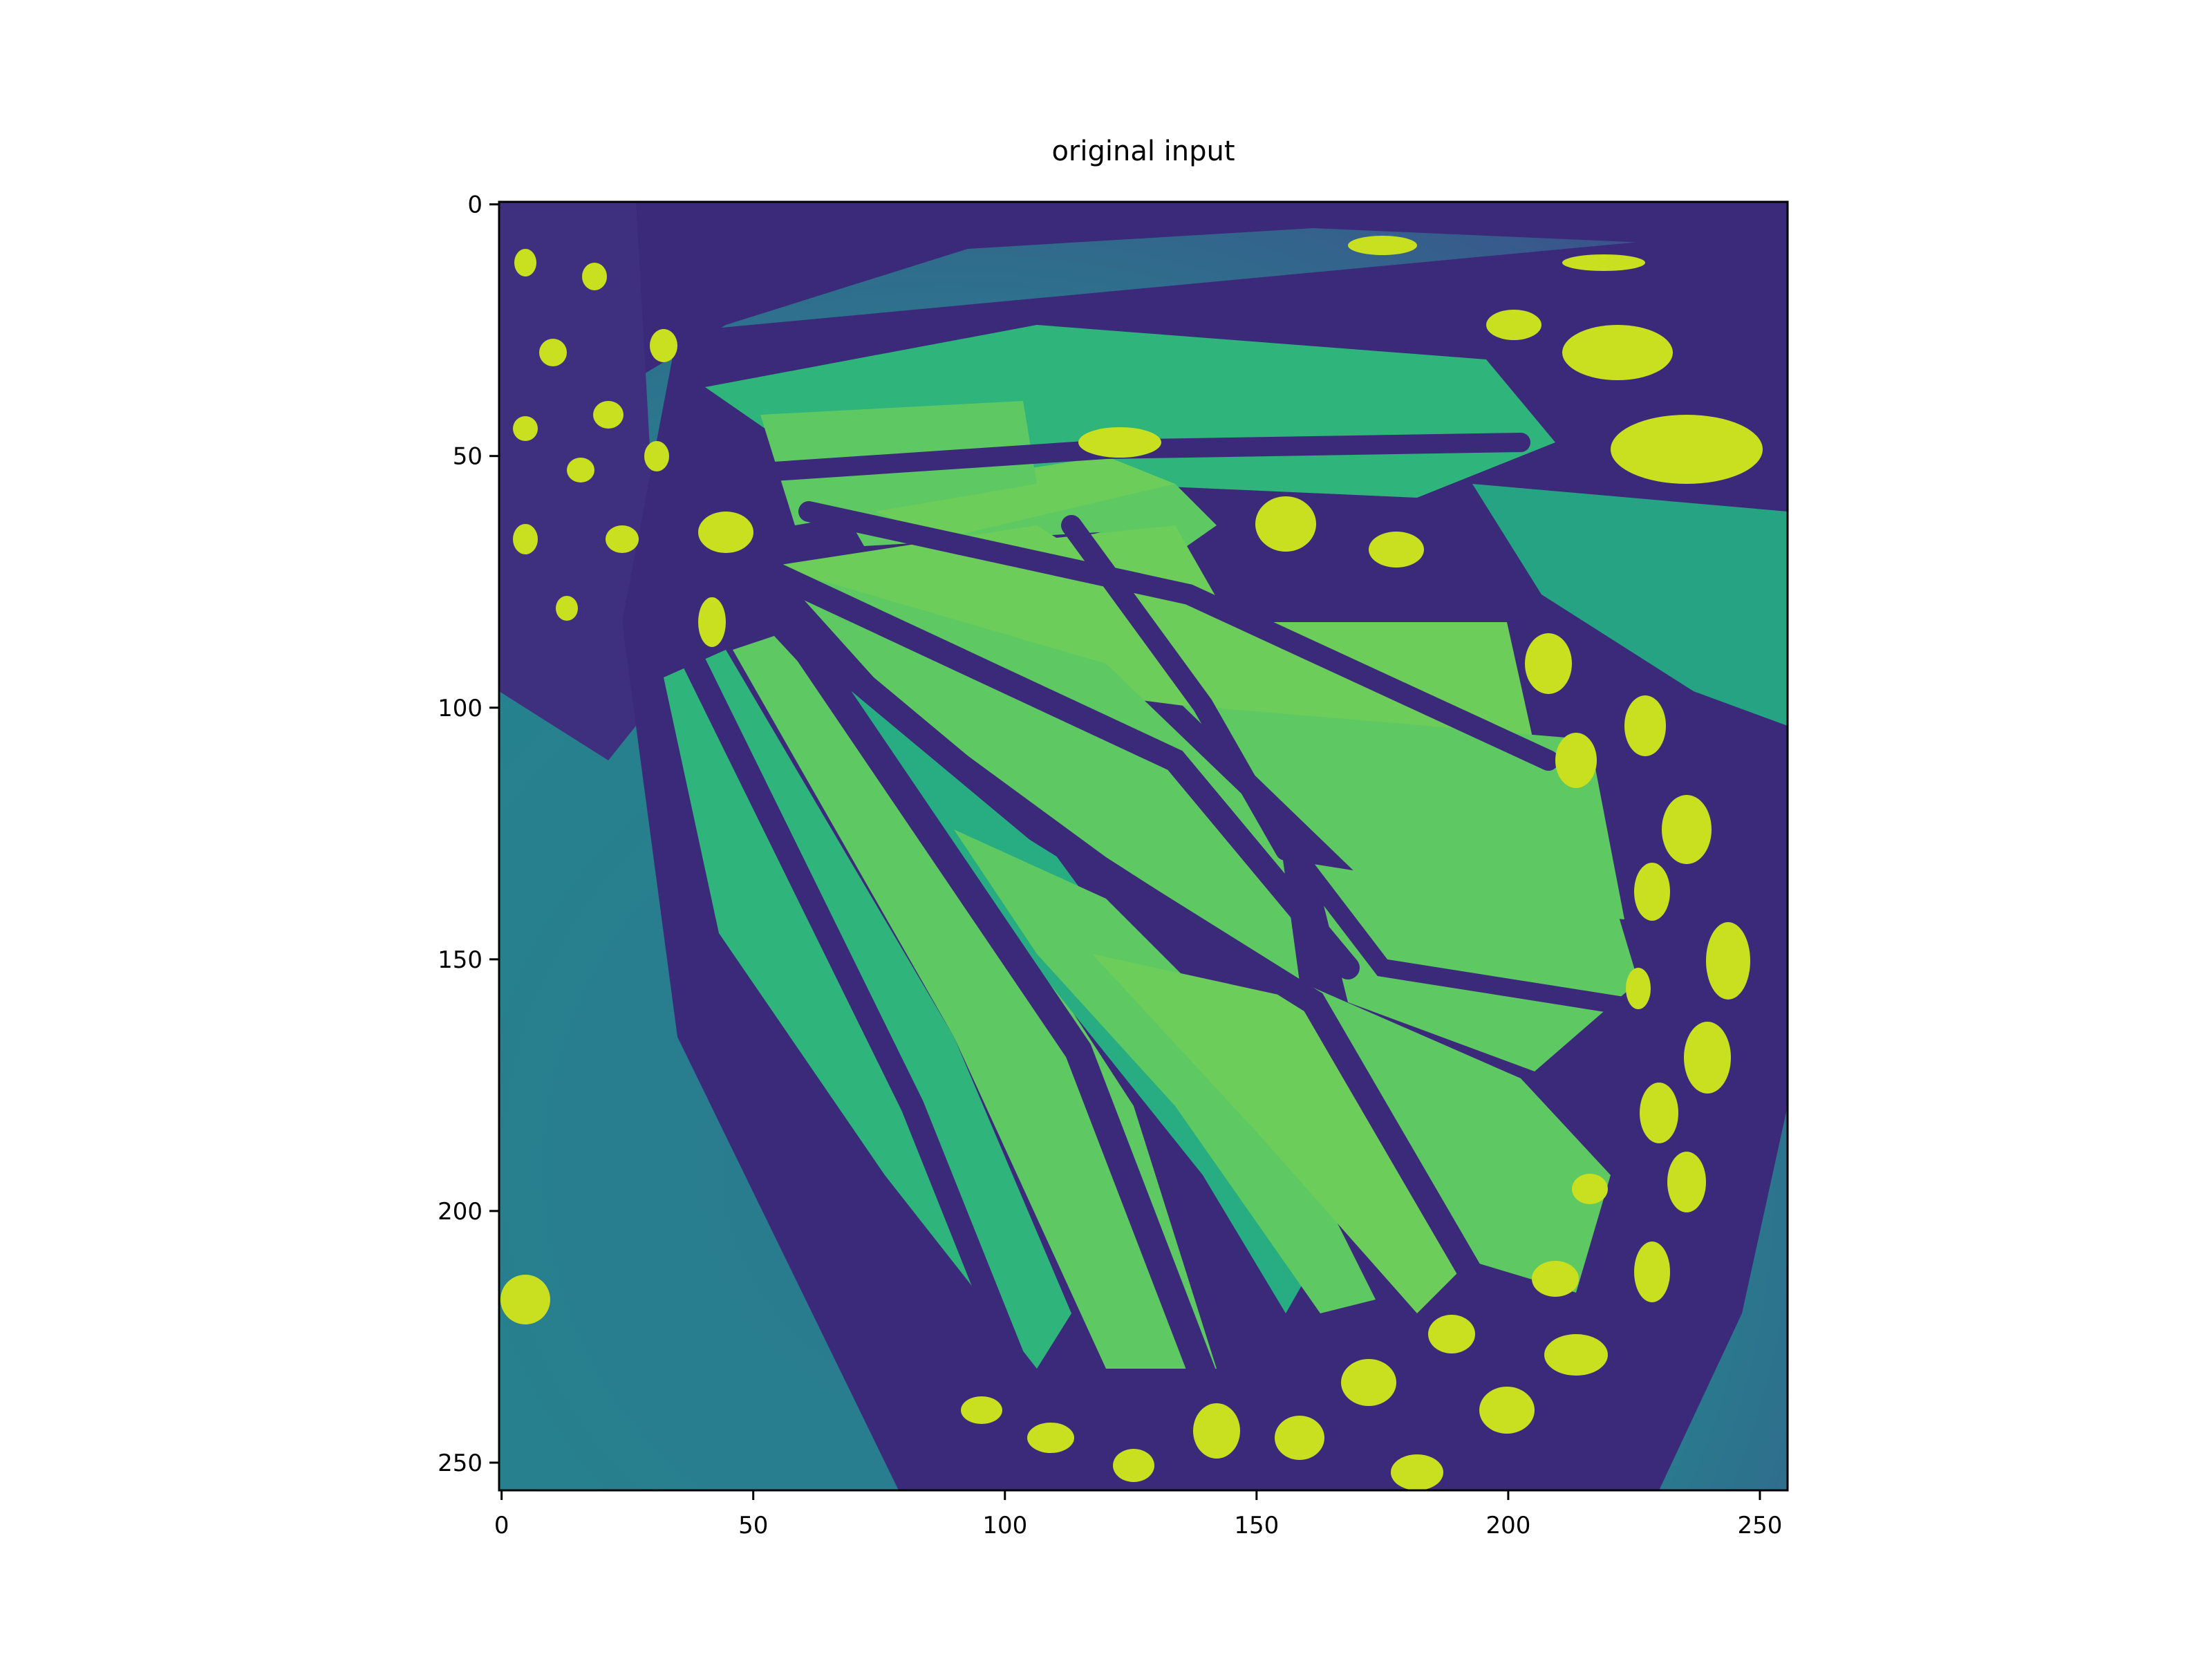  Describe the element at coordinates (1138, 1515) in the screenshot. I see `x-axis: 0 50 100 150 200 250` at that location.